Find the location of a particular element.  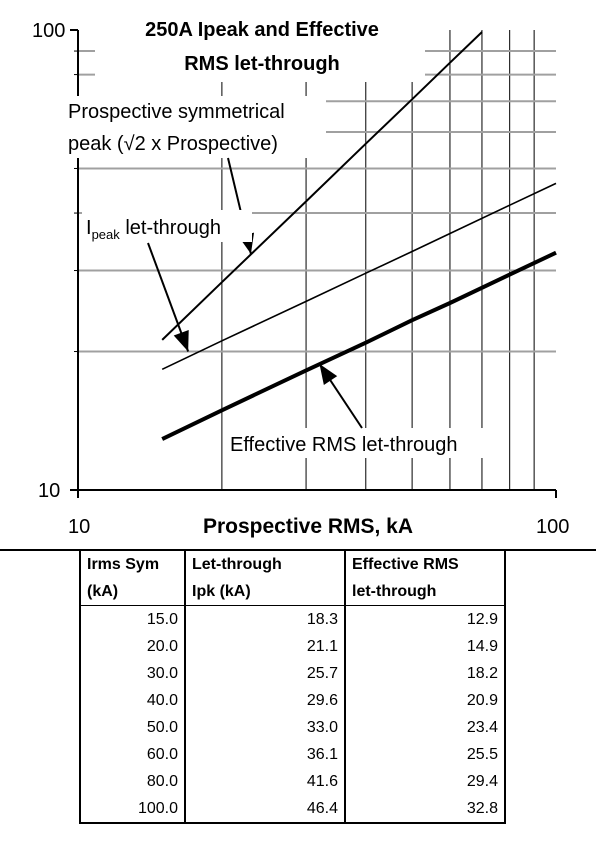

table-header-cell: Let-through is located at coordinates (264, 563).